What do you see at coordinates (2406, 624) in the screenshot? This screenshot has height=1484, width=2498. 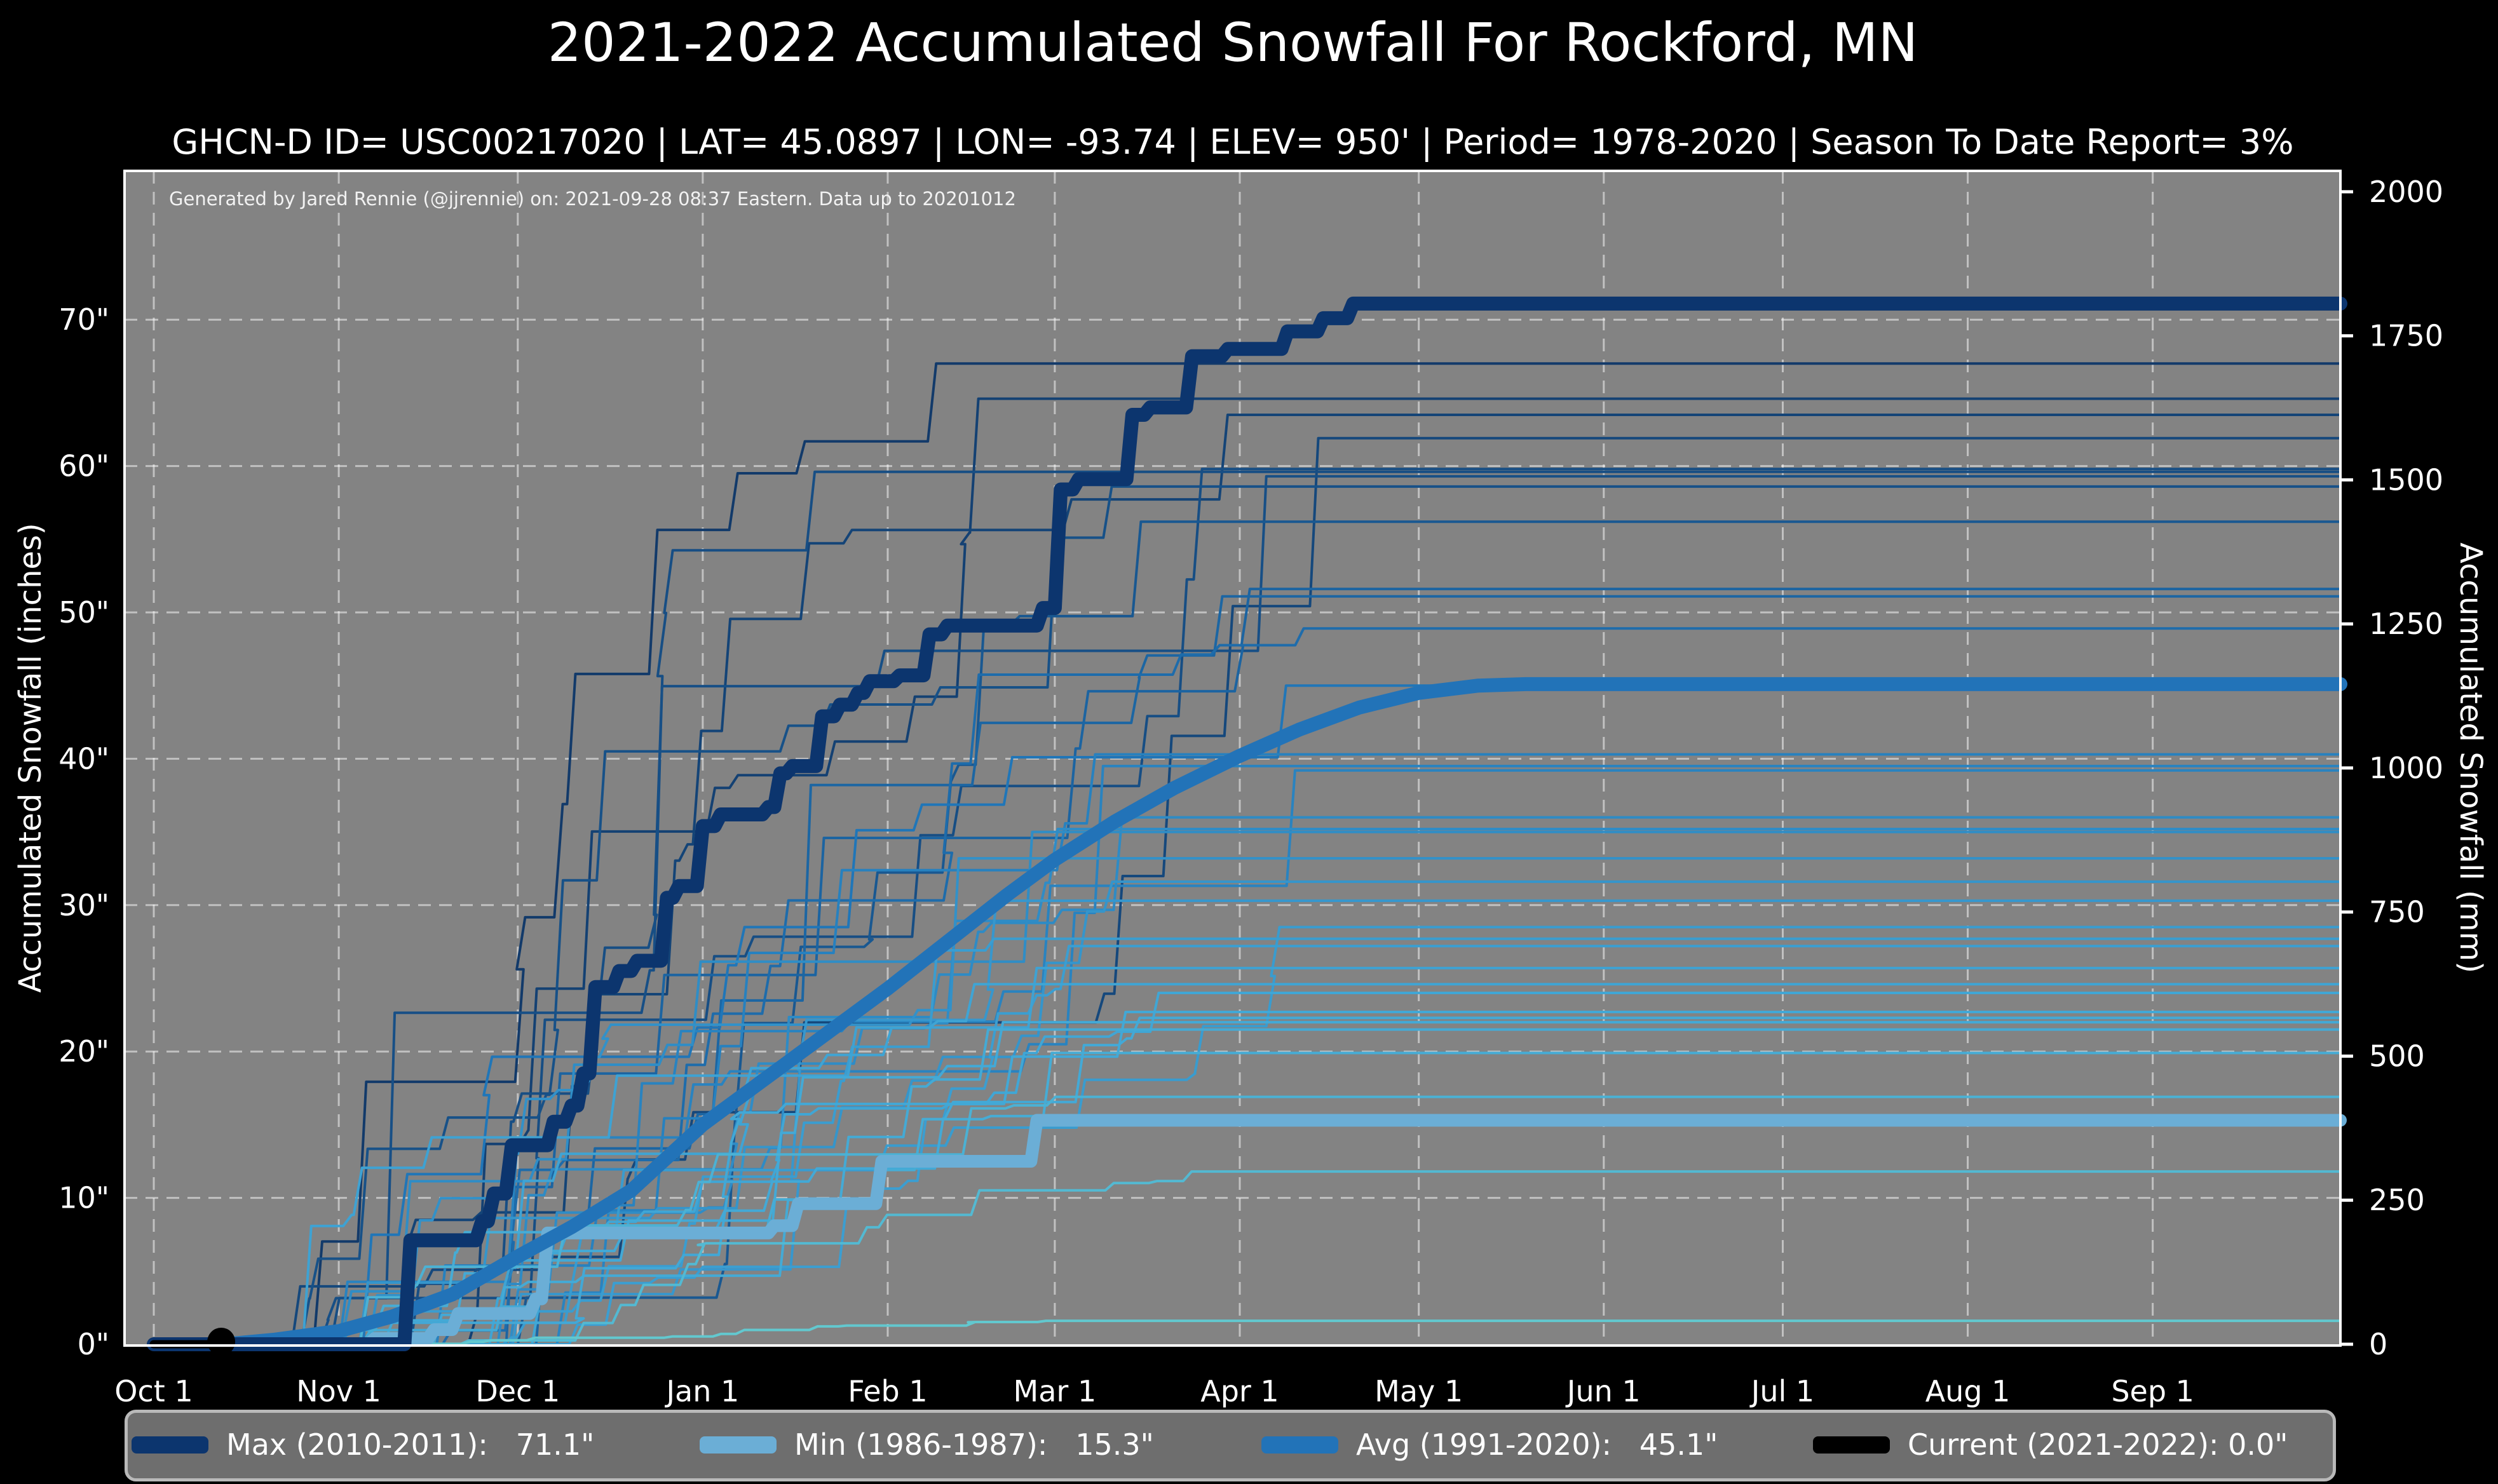 I see `y-right-tick-label: 1250` at bounding box center [2406, 624].